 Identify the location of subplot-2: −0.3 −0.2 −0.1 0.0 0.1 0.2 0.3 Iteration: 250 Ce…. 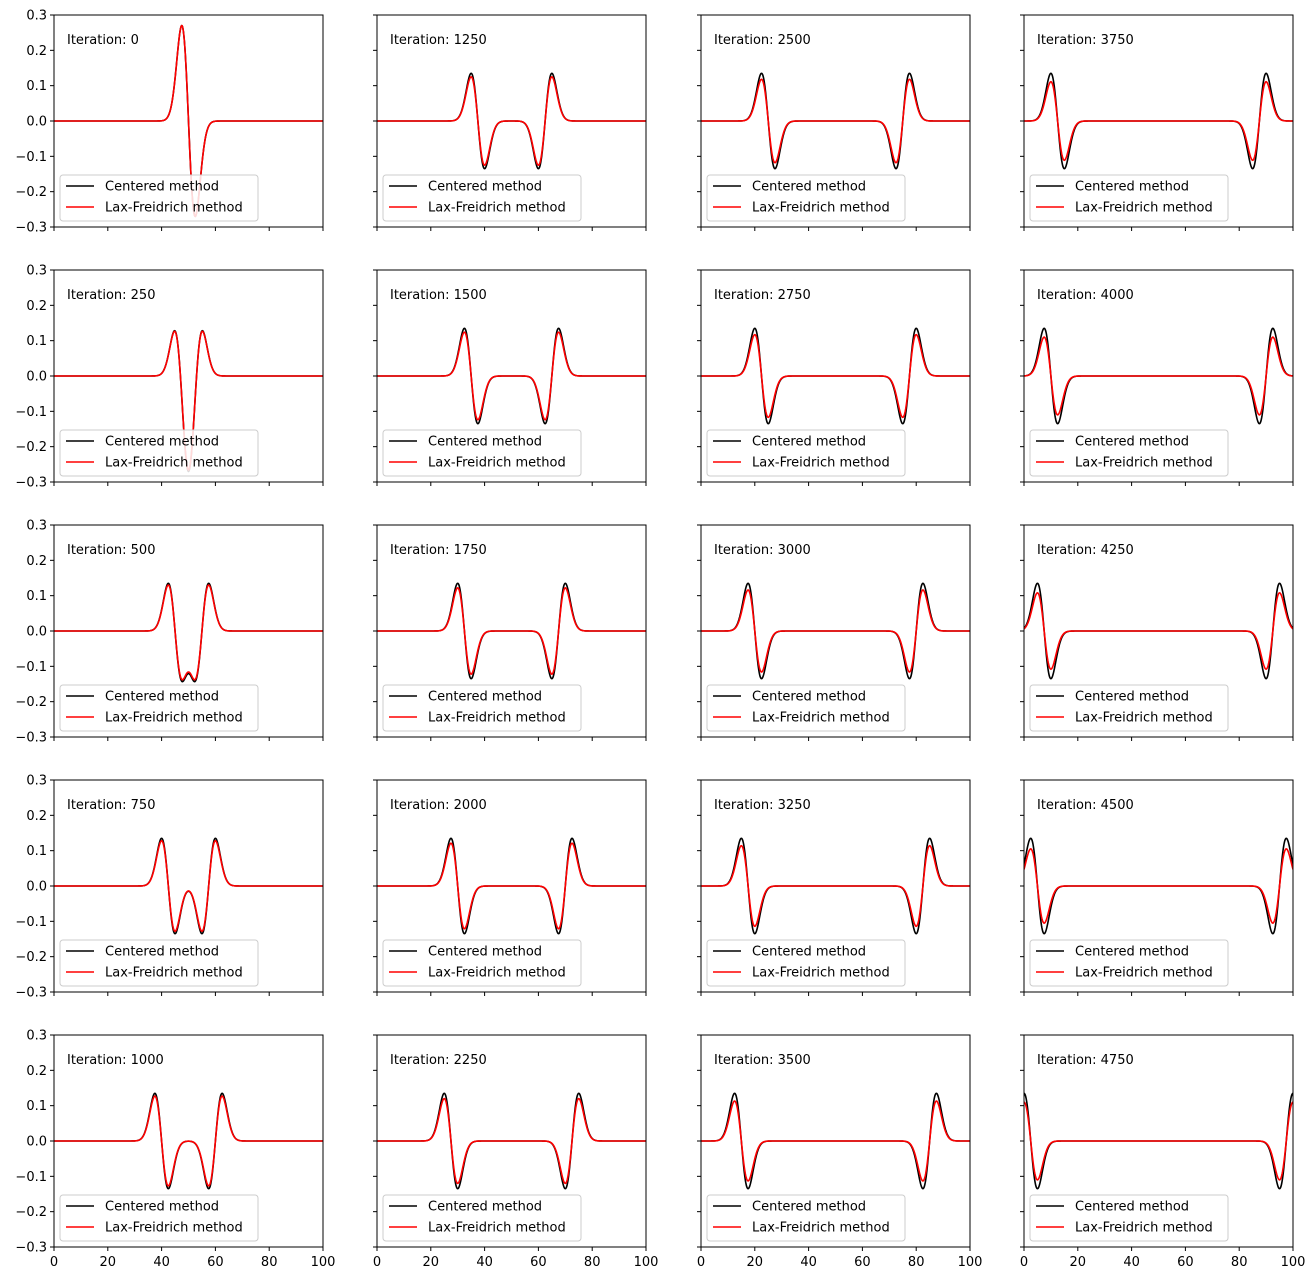
(169, 377).